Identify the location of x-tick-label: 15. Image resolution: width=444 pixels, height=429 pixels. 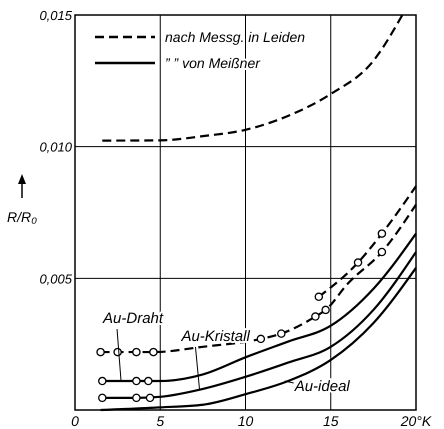
(330, 421).